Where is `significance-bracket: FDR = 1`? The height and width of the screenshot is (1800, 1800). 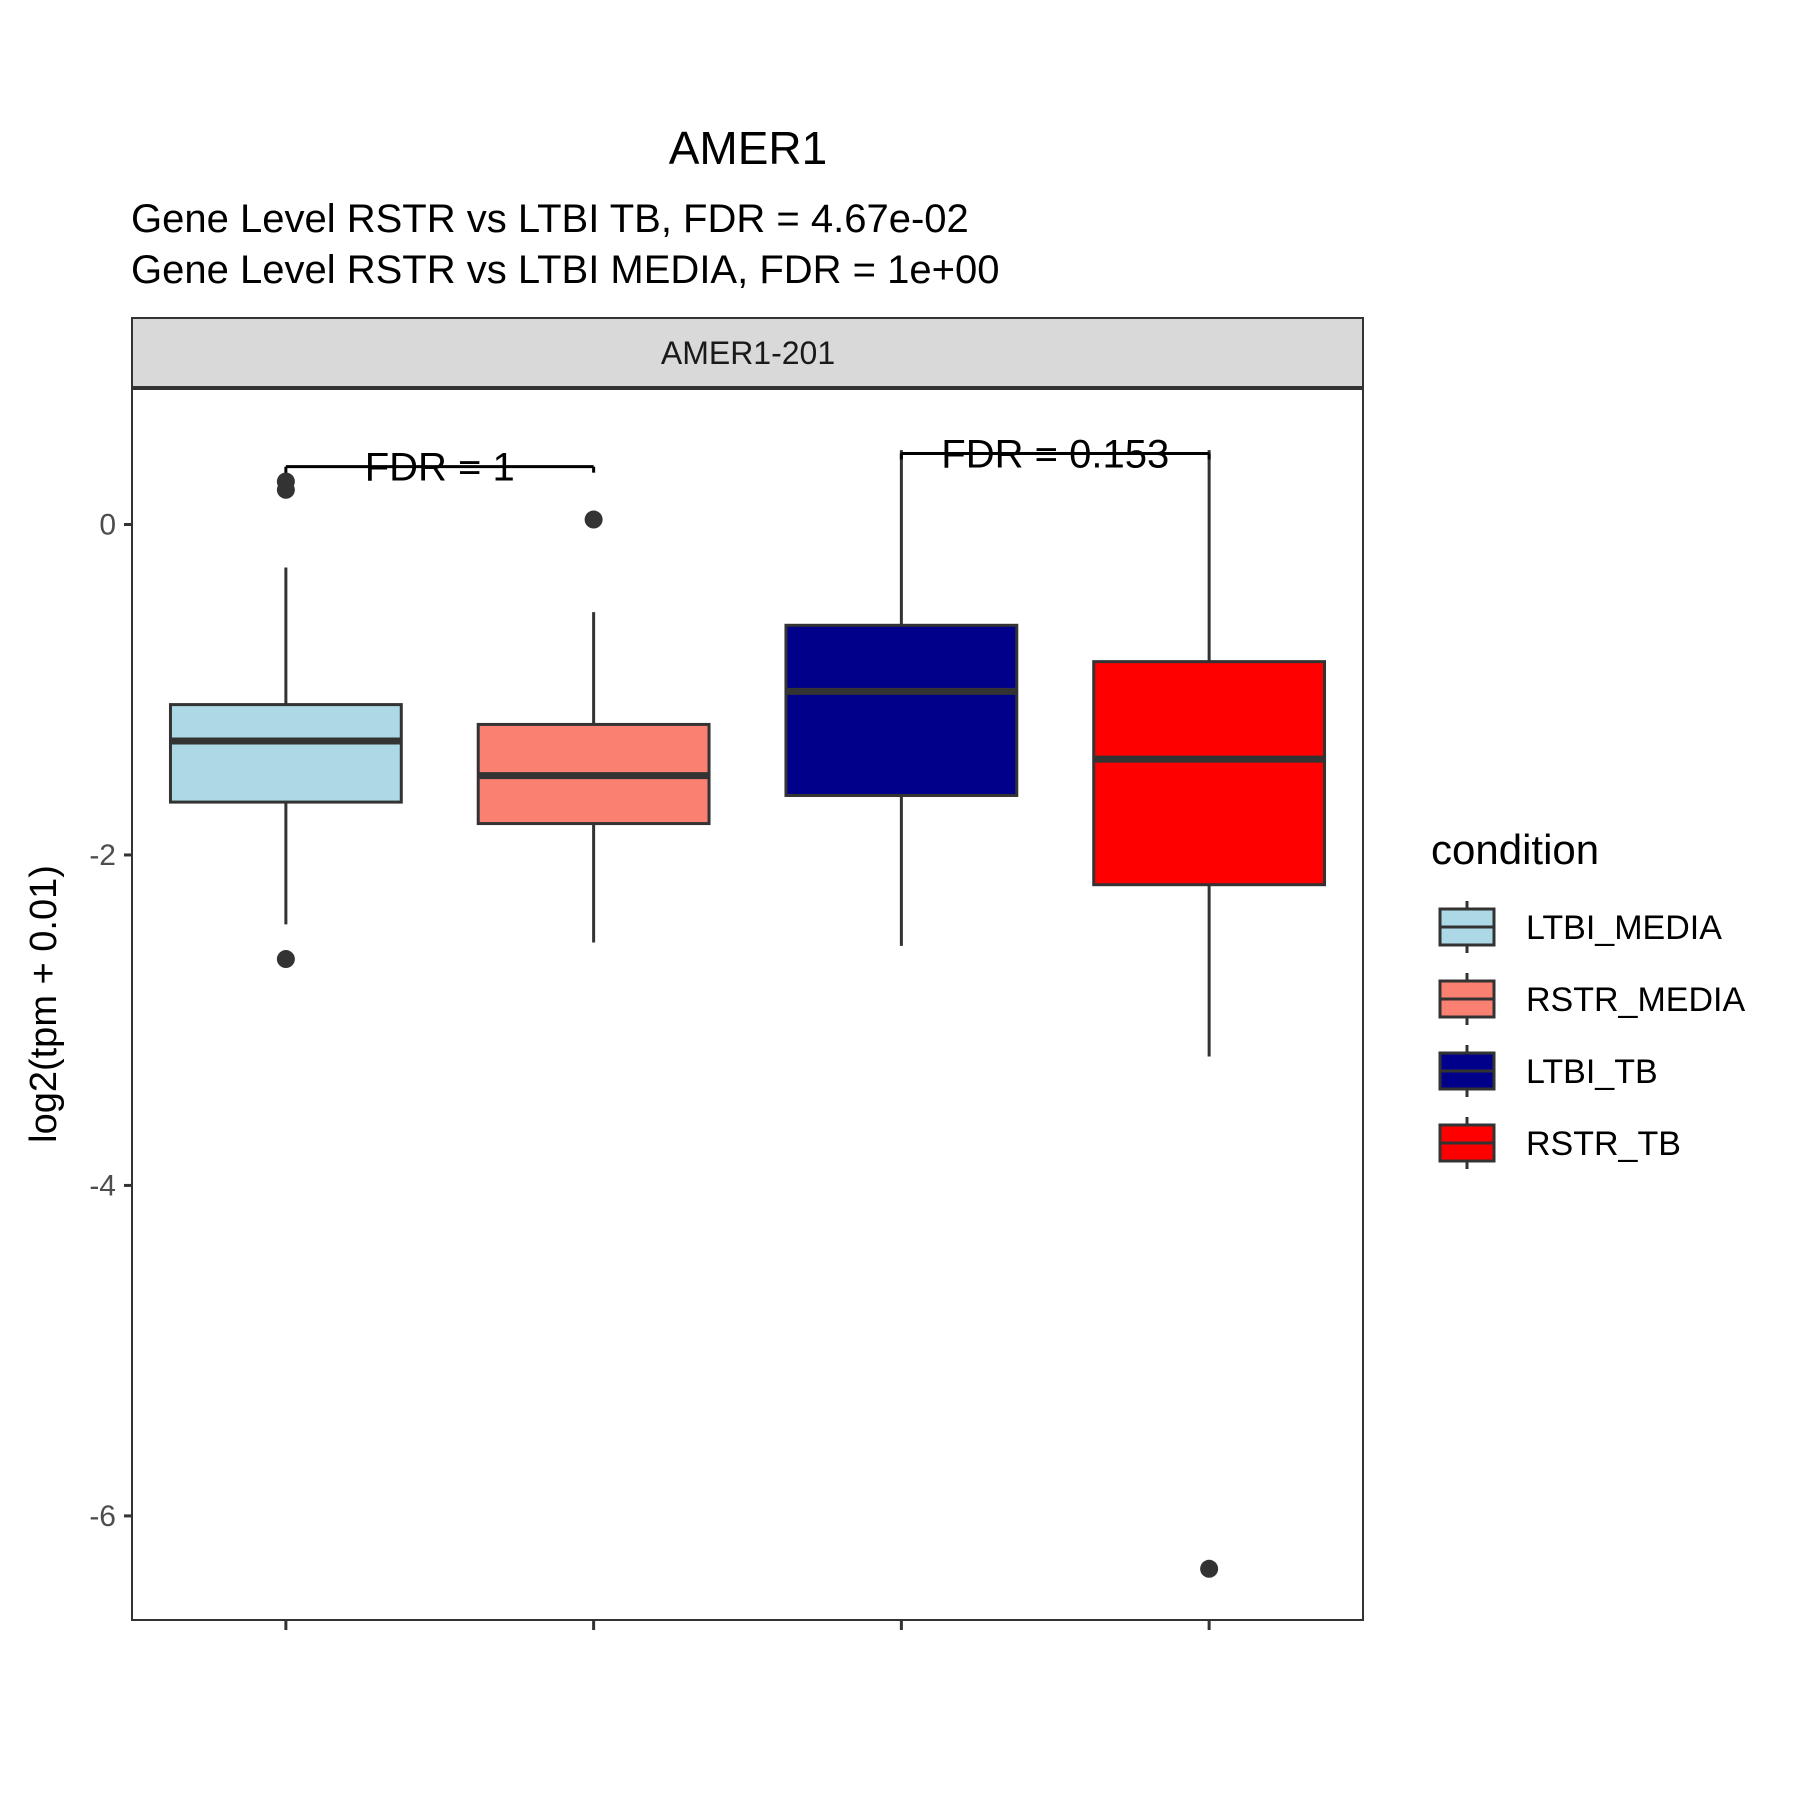 significance-bracket: FDR = 1 is located at coordinates (440, 468).